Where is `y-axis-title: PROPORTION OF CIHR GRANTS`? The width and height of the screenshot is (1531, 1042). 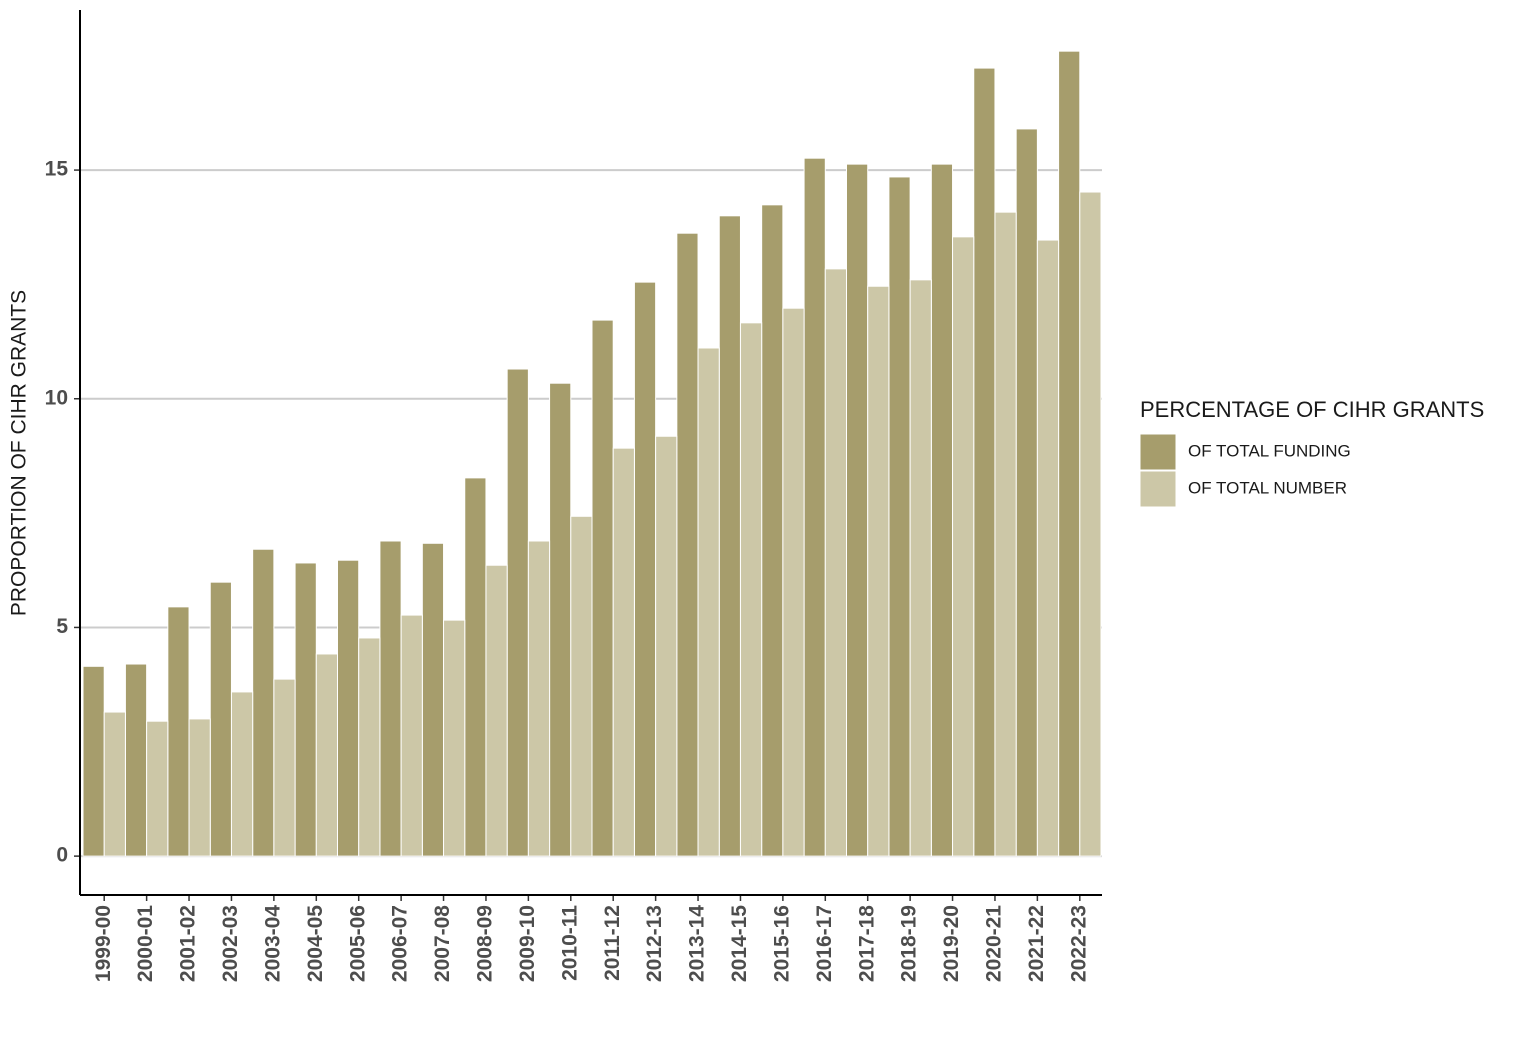
y-axis-title: PROPORTION OF CIHR GRANTS is located at coordinates (19, 453).